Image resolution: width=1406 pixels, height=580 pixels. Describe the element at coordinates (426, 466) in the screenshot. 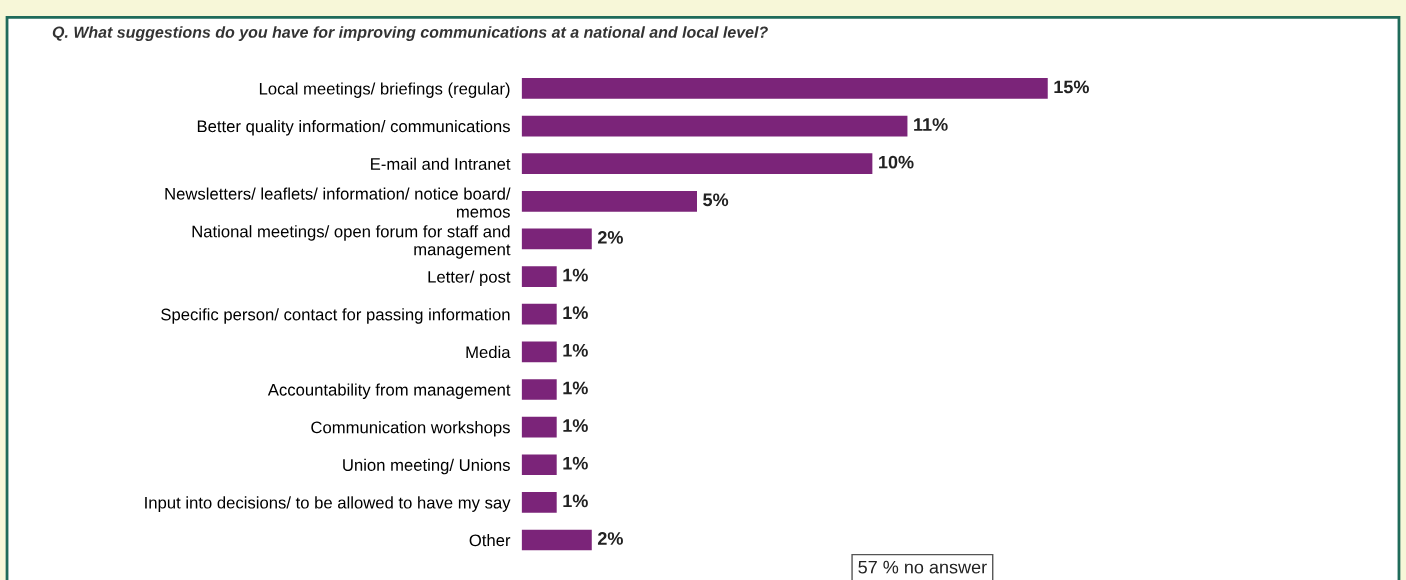

I see `y-tick-label: Union meeting/ Unions` at that location.